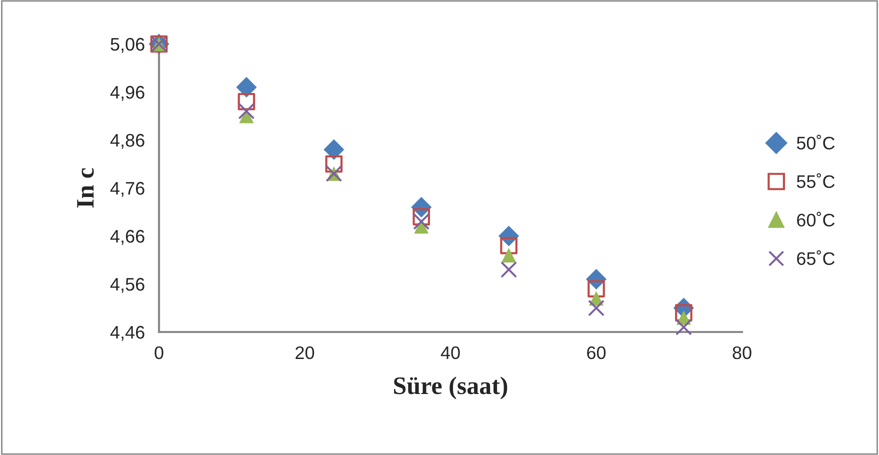 This screenshot has height=455, width=879. What do you see at coordinates (127, 237) in the screenshot?
I see `y-tick-label: 4,66` at bounding box center [127, 237].